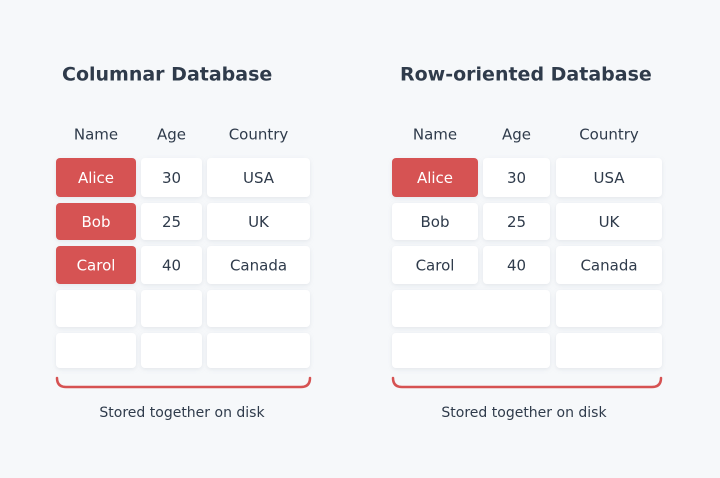  What do you see at coordinates (167, 75) in the screenshot?
I see `panel-title: Columnar Database` at bounding box center [167, 75].